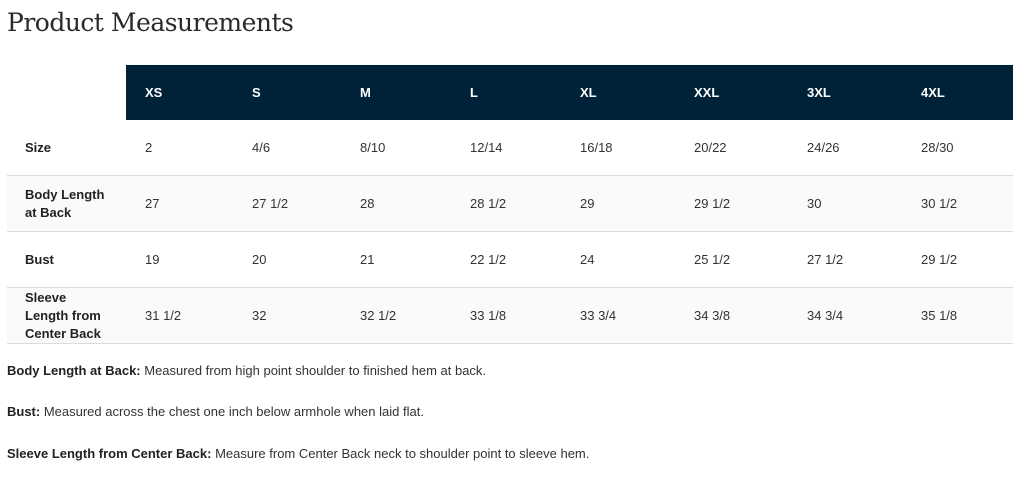 The width and height of the screenshot is (1024, 502). I want to click on table-cell: 30, so click(845, 203).